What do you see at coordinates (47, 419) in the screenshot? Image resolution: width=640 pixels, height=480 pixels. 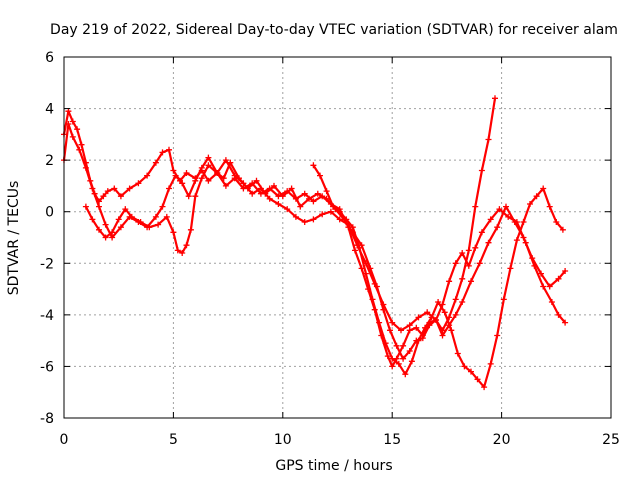 I see `y-tick-label: -8` at bounding box center [47, 419].